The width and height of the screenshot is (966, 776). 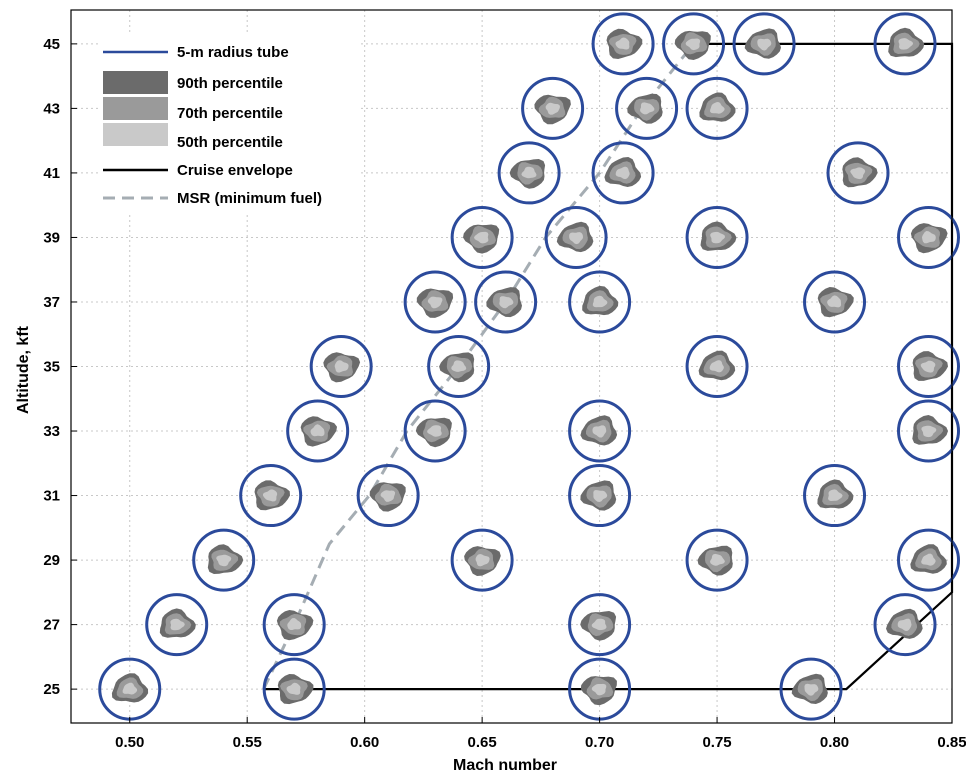 What do you see at coordinates (51, 237) in the screenshot?
I see `y-tick-label: 39` at bounding box center [51, 237].